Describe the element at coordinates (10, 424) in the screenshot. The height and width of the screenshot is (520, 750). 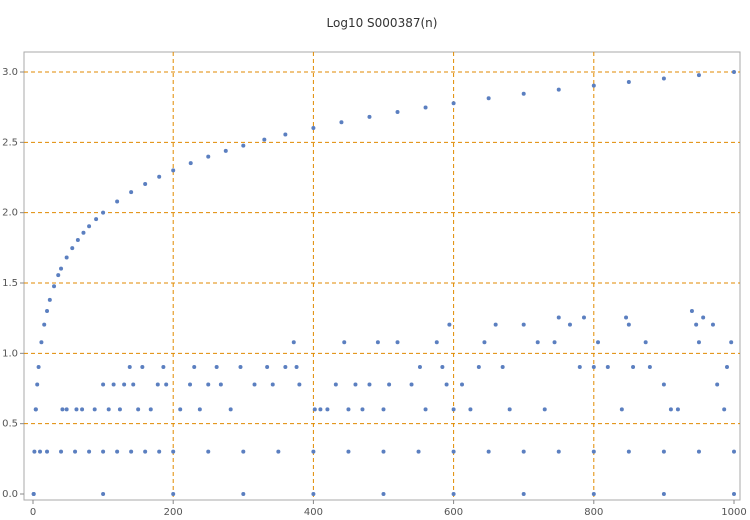
I see `y-tick-label: 0.5` at that location.